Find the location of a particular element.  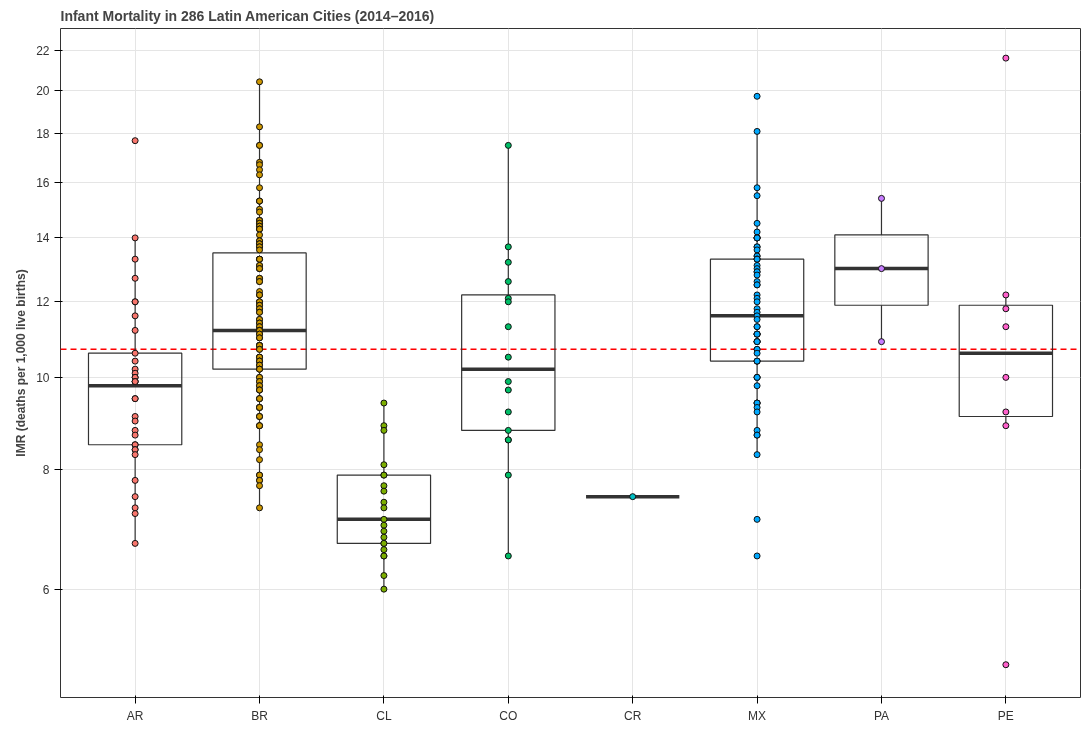

y-tick-label: 14 is located at coordinates (43, 238).